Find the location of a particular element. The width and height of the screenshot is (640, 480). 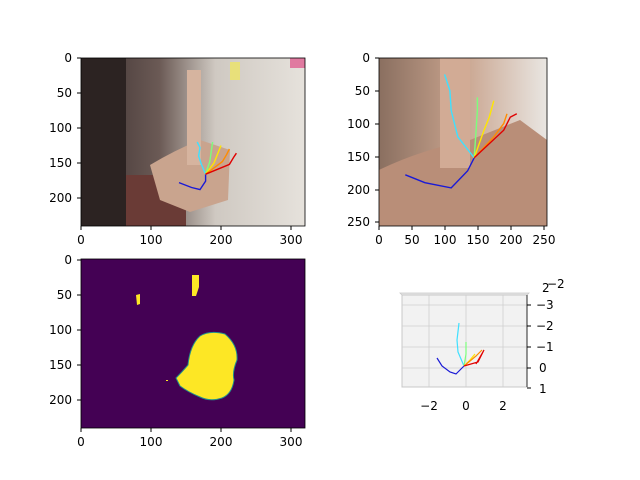

sticky-note is located at coordinates (235, 71).